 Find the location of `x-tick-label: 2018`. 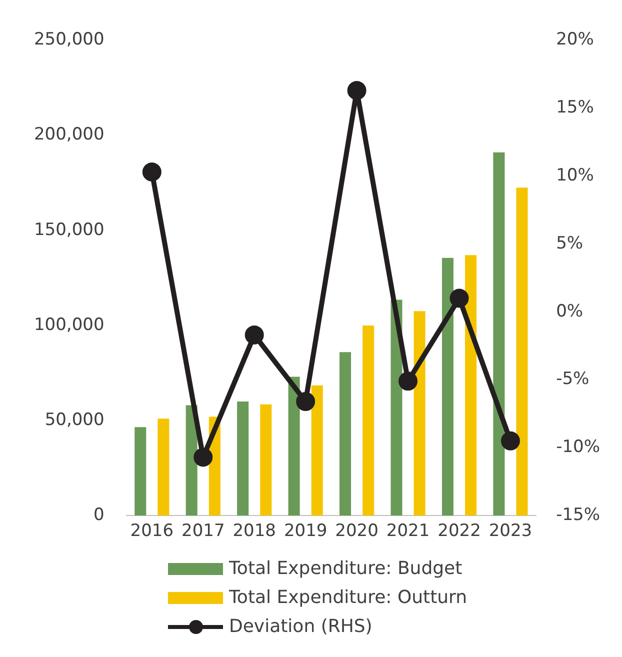

x-tick-label: 2018 is located at coordinates (254, 531).